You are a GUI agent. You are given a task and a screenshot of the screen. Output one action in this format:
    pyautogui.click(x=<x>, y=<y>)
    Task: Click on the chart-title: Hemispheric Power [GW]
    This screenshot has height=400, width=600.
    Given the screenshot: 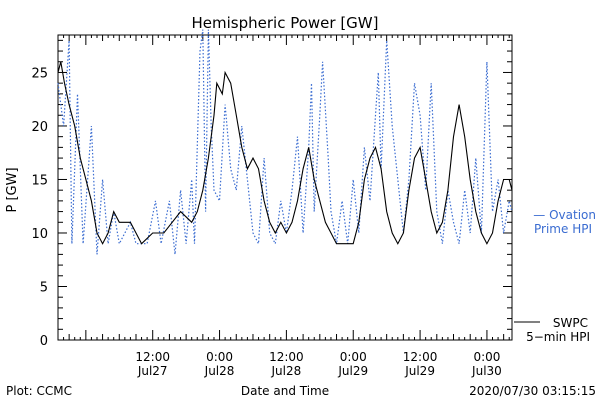 What is the action you would take?
    pyautogui.click(x=285, y=23)
    